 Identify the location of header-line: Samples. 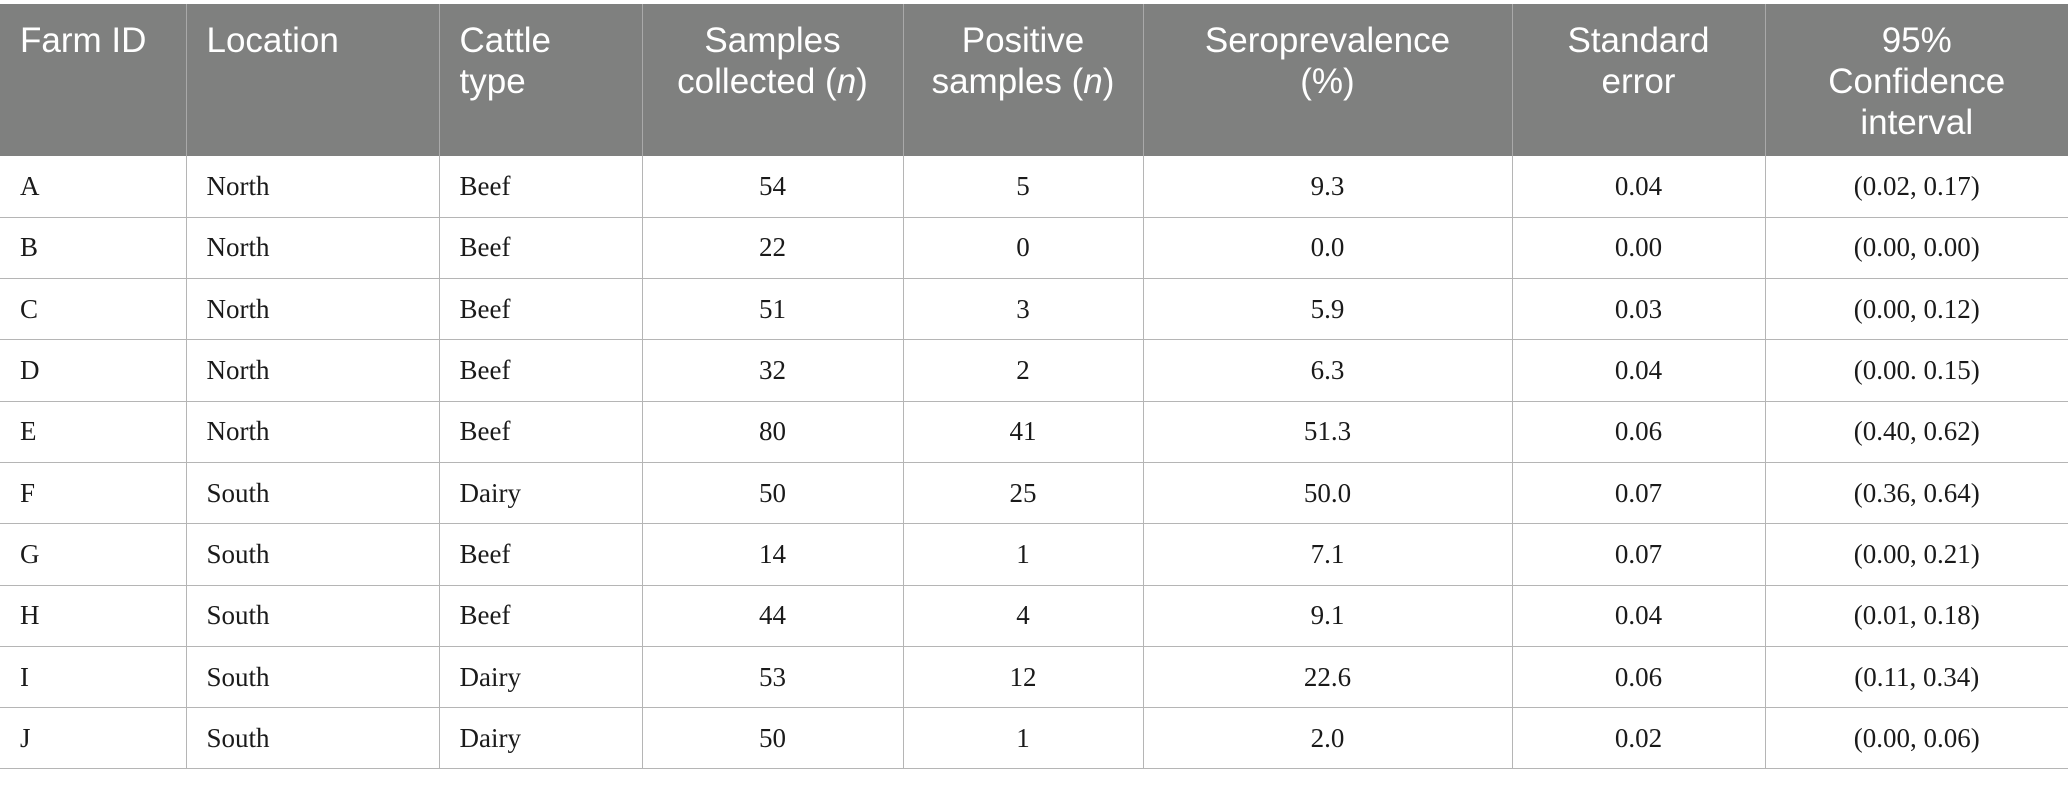
(772, 40).